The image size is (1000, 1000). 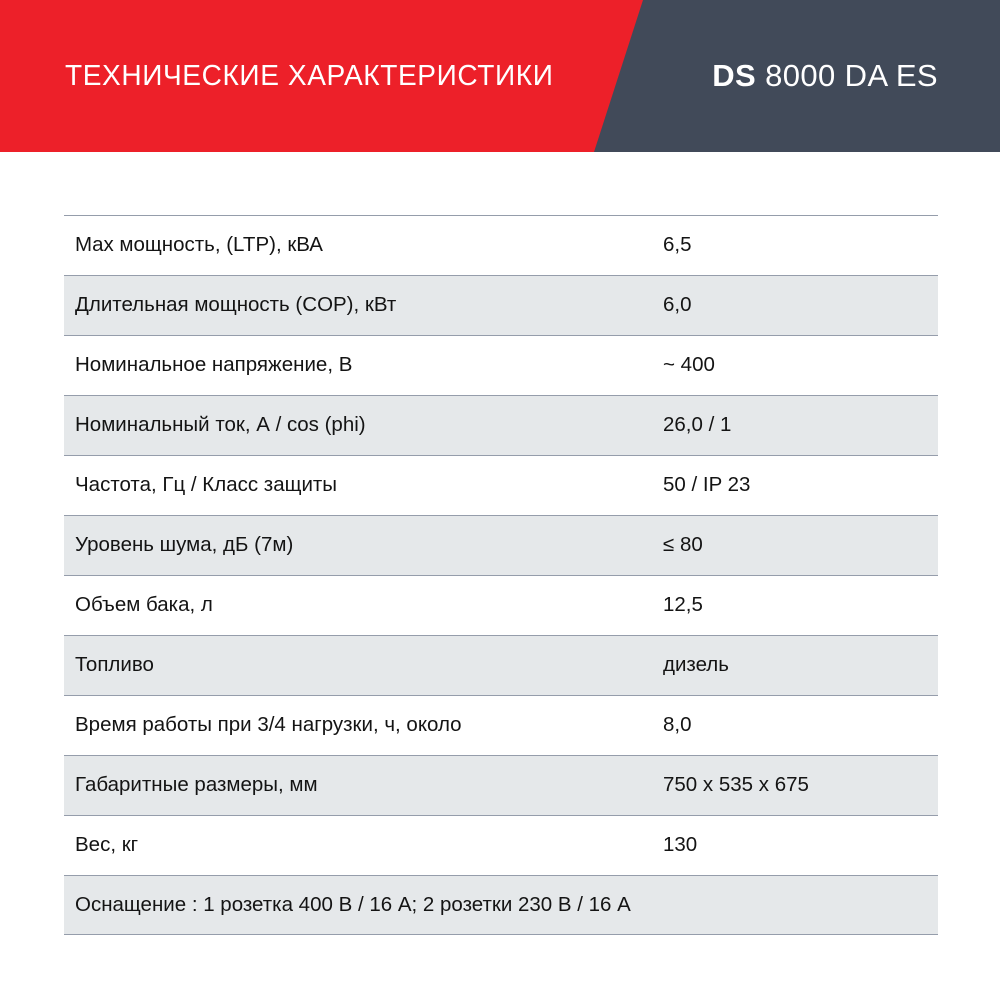 What do you see at coordinates (683, 605) in the screenshot?
I see `spec-value: 12,5` at bounding box center [683, 605].